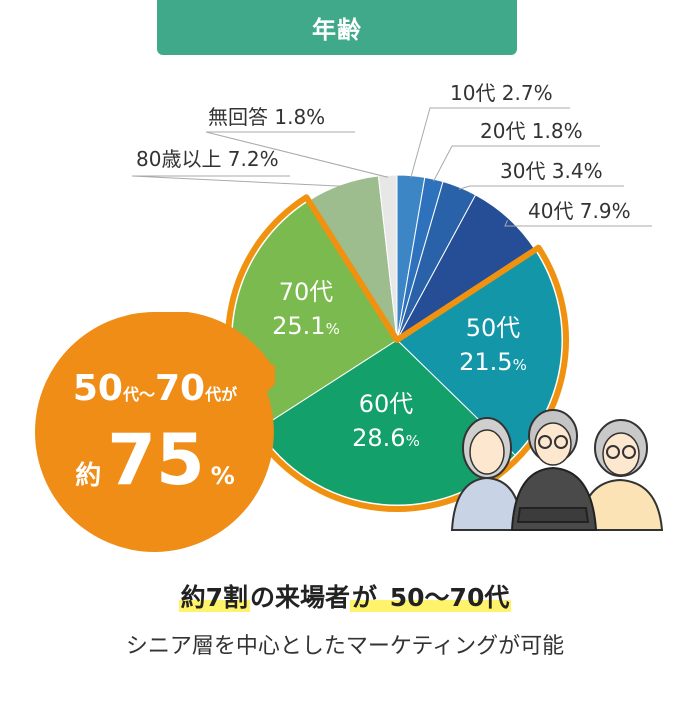 Image resolution: width=690 pixels, height=702 pixels. Describe the element at coordinates (223, 476) in the screenshot. I see `callout-percent: %` at that location.